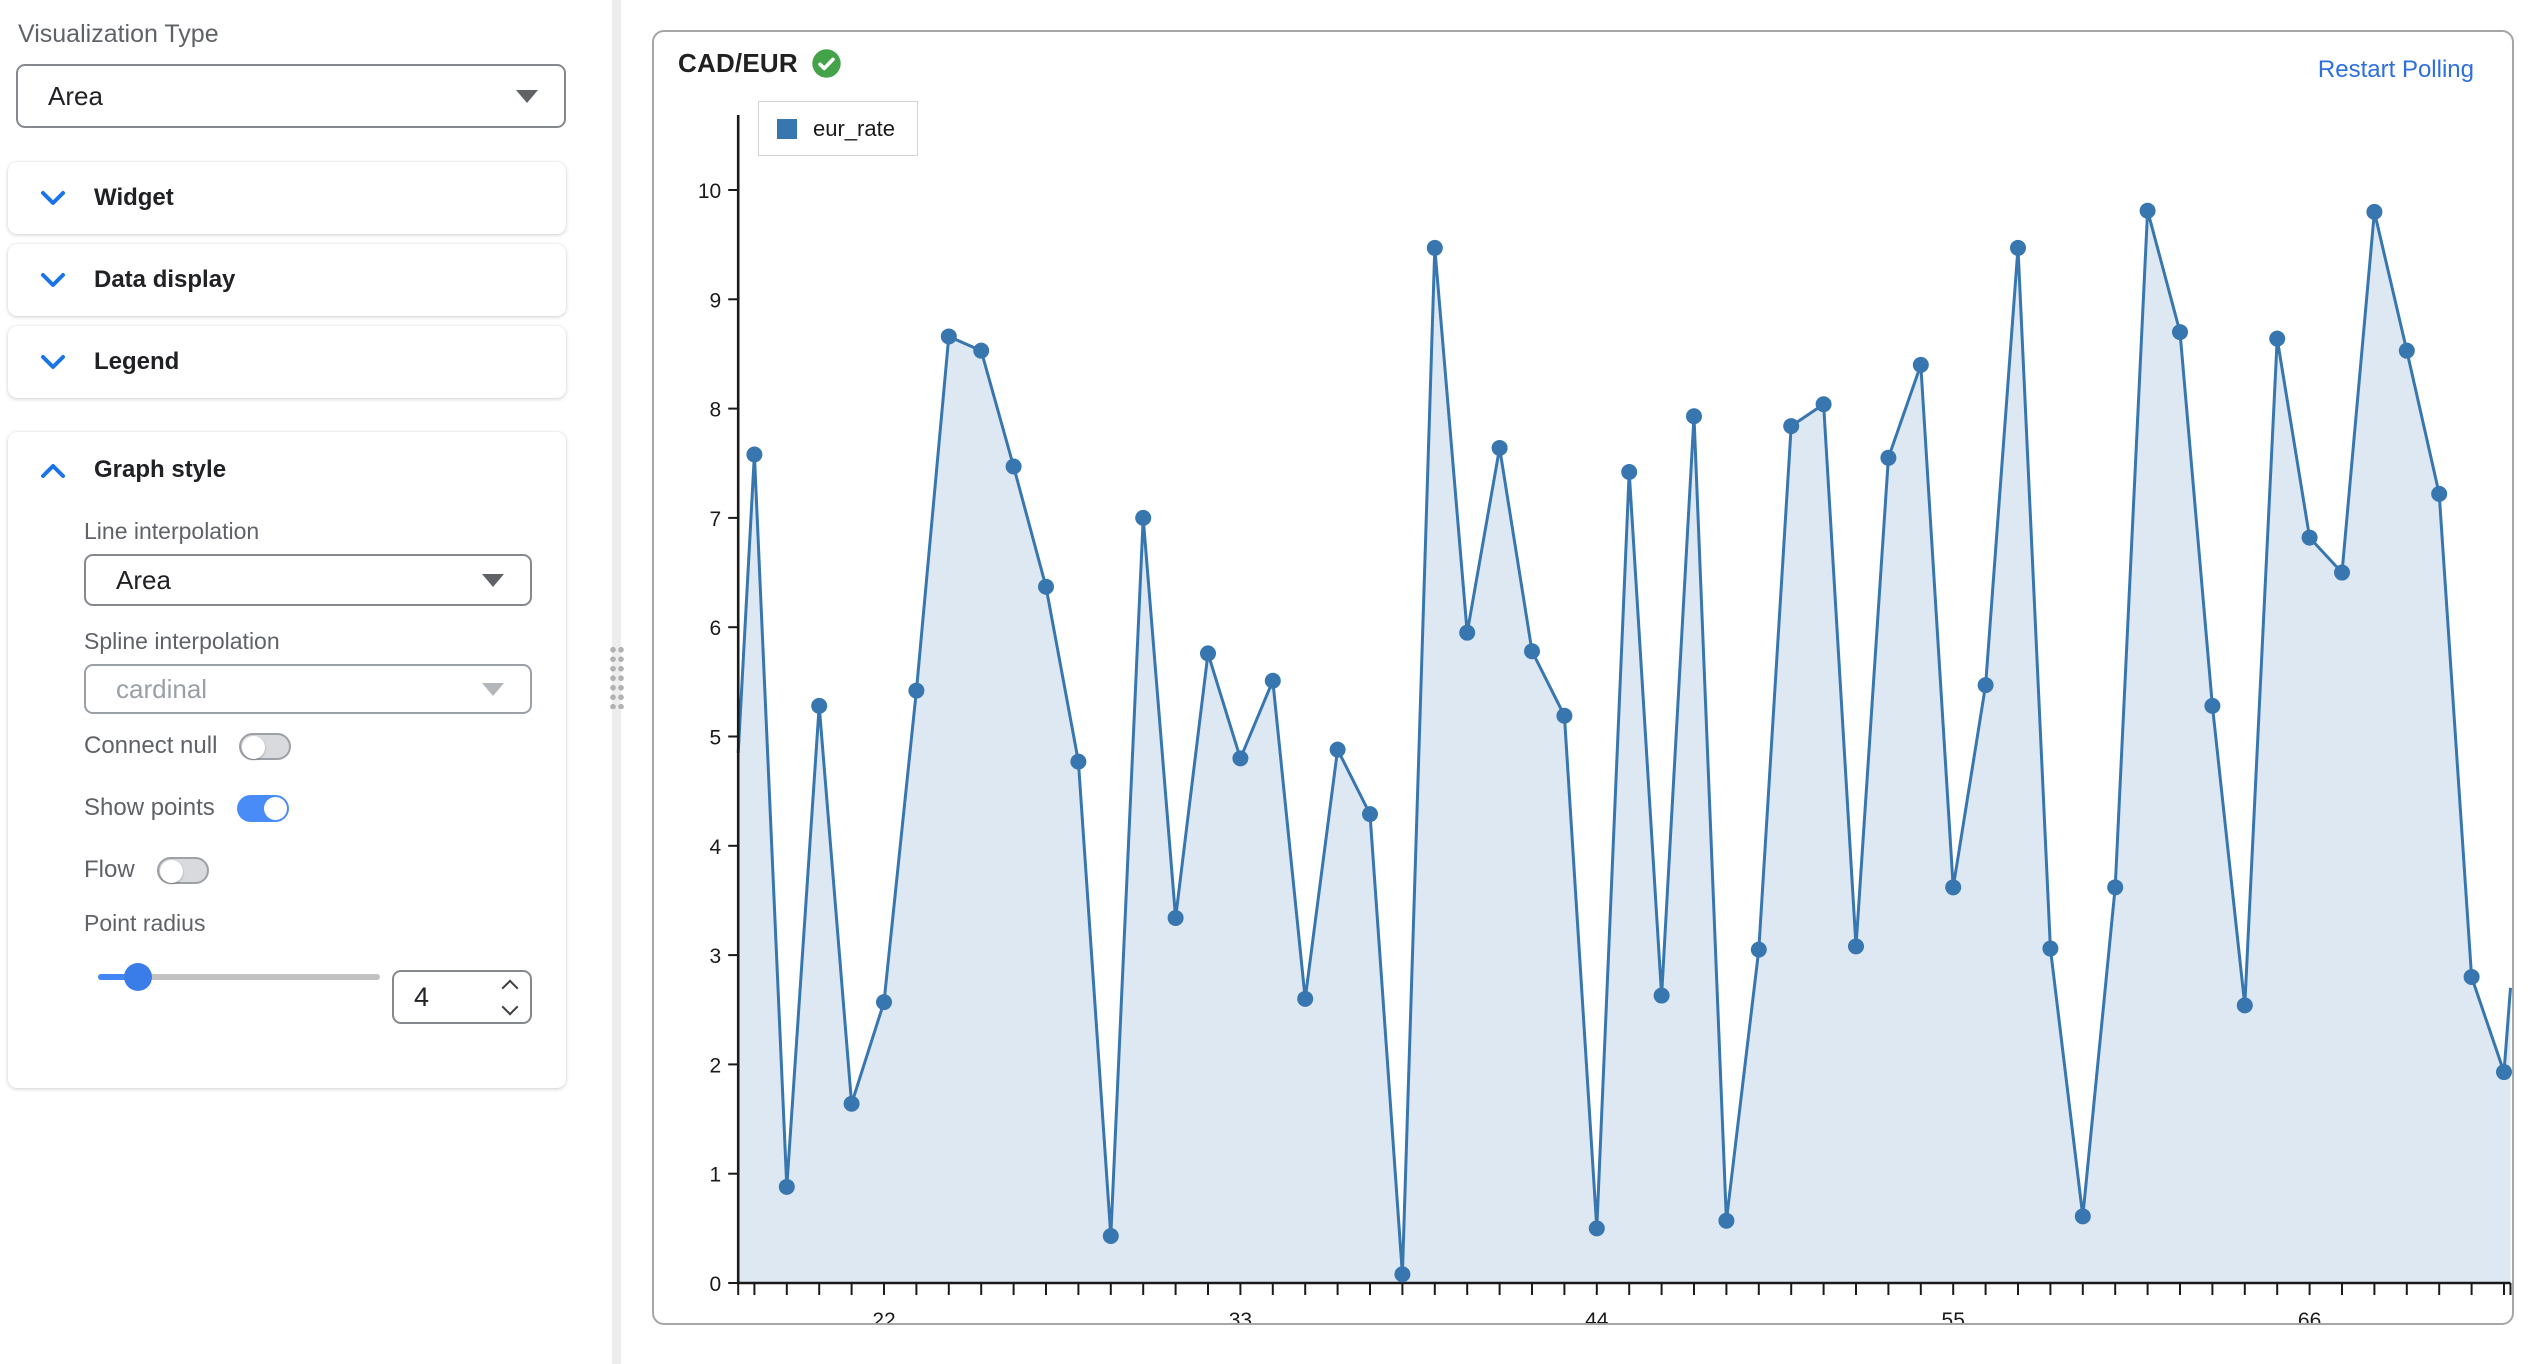  What do you see at coordinates (716, 1175) in the screenshot?
I see `svg-text: 1` at bounding box center [716, 1175].